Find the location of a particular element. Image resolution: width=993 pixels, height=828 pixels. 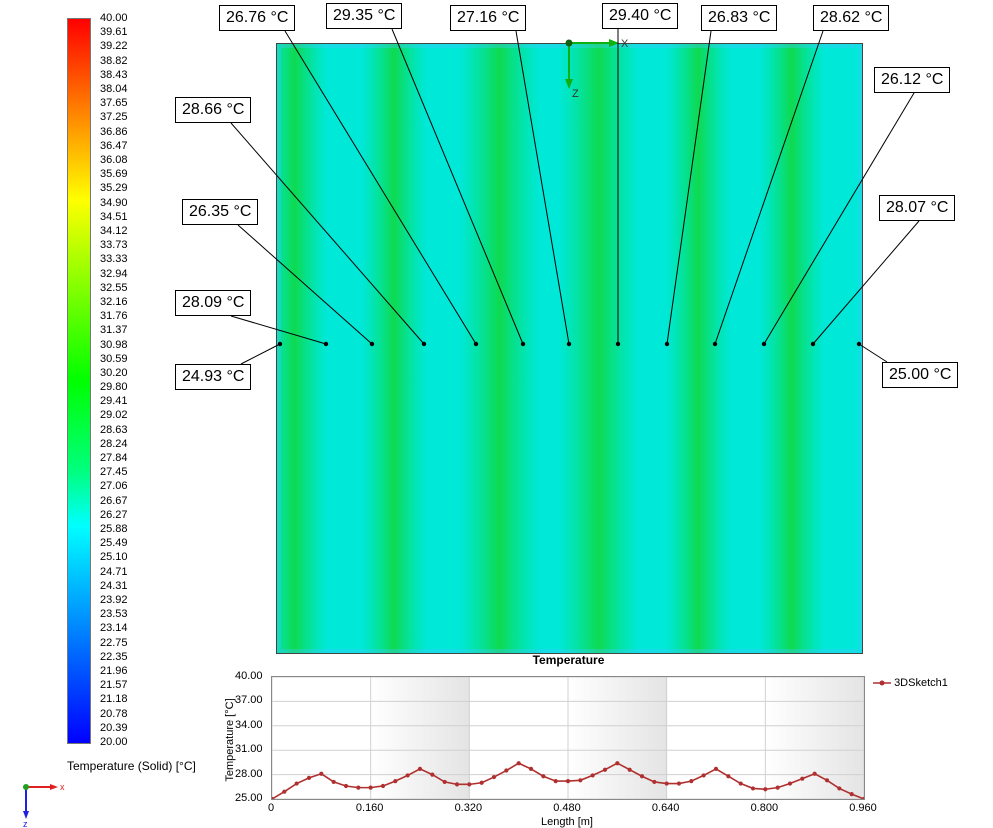

corner-triad-x-arrow is located at coordinates (54, 787).